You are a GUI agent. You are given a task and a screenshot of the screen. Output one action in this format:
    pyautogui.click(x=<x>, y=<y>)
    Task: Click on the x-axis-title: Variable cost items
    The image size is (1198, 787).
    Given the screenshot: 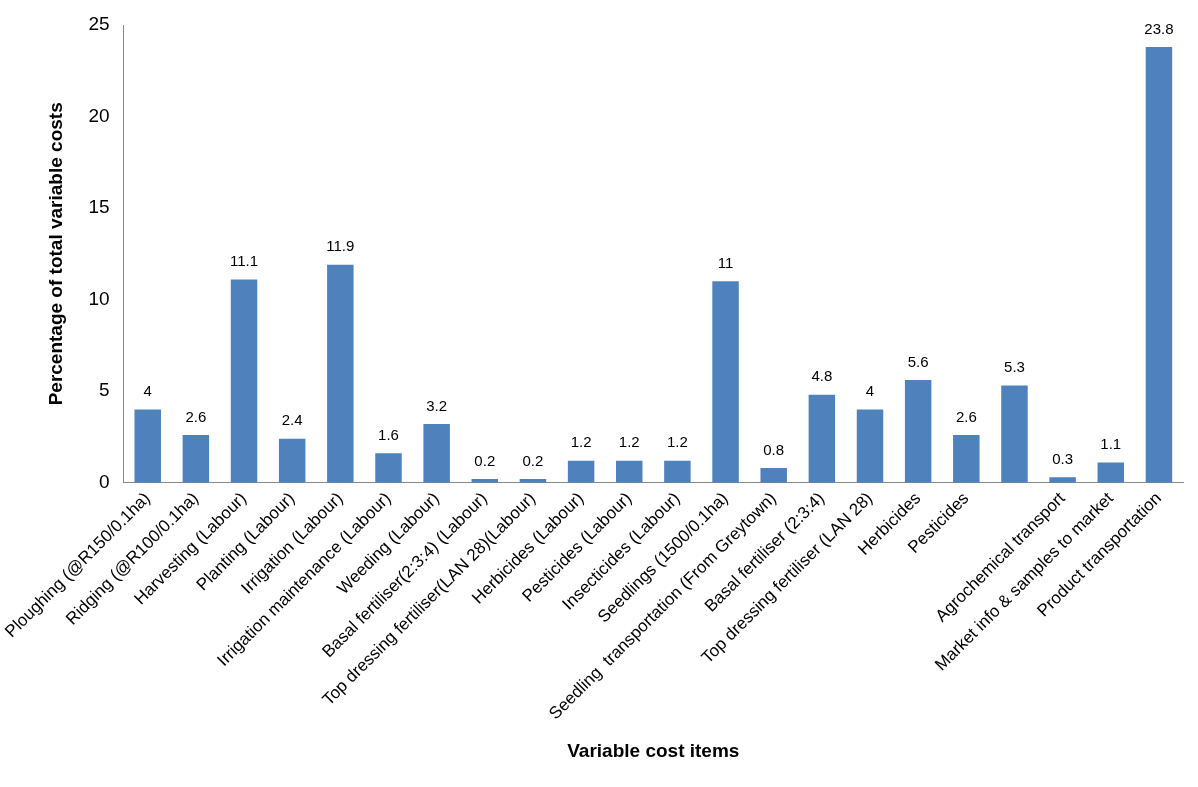 What is the action you would take?
    pyautogui.click(x=653, y=750)
    